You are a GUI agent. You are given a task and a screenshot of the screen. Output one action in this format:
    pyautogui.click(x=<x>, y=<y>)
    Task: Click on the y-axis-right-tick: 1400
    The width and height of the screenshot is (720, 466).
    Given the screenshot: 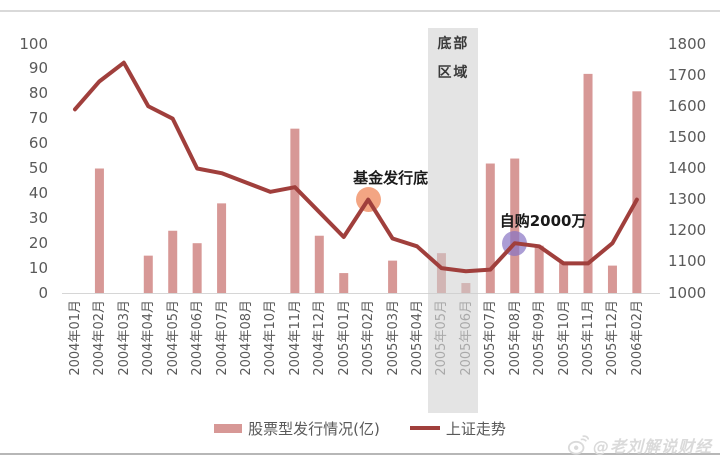 What is the action you would take?
    pyautogui.click(x=687, y=168)
    